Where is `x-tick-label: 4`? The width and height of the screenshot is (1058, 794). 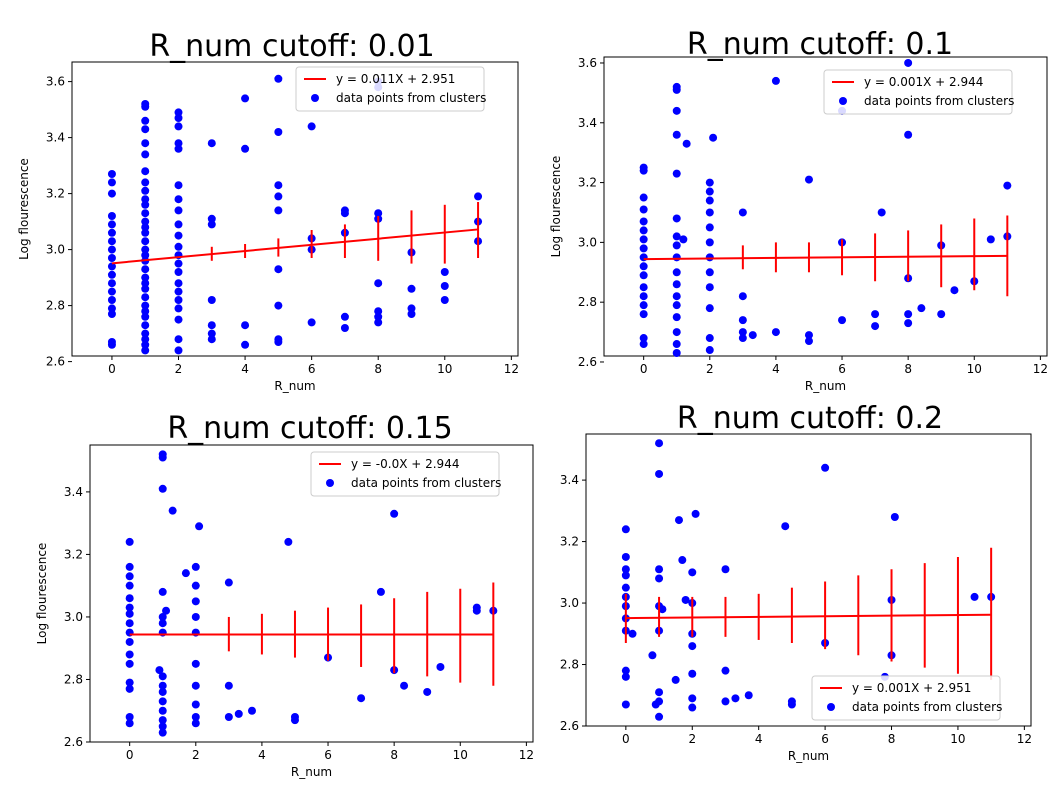 x-tick-label: 4 is located at coordinates (262, 755).